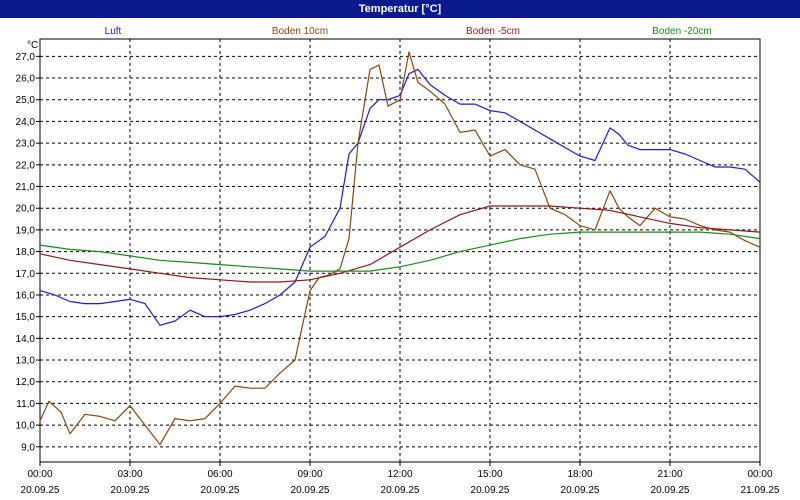 This screenshot has height=500, width=800. Describe the element at coordinates (26, 57) in the screenshot. I see `y-tick-label: 27,0` at that location.